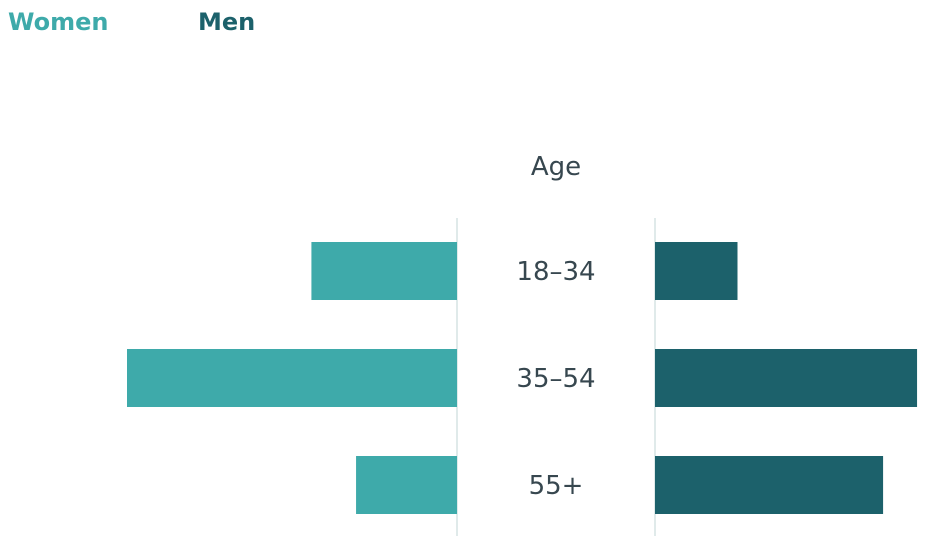 The width and height of the screenshot is (926, 542). Describe the element at coordinates (556, 486) in the screenshot. I see `category-label-55: 55+` at that location.